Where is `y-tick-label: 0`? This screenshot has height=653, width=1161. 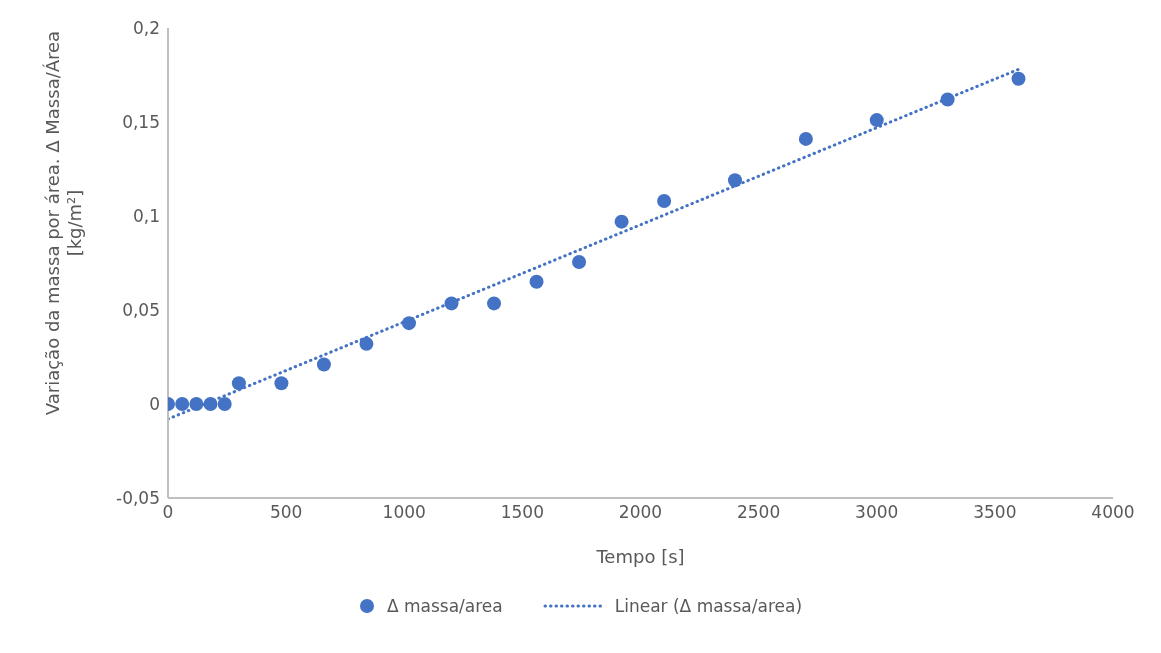 y-tick-label: 0 is located at coordinates (154, 404).